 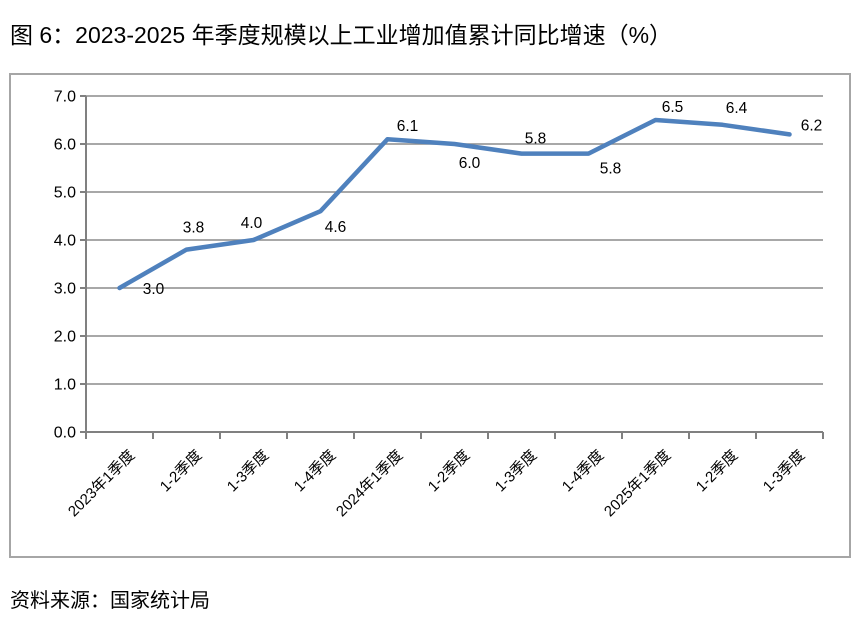 I want to click on svg-text: 4.6, so click(x=336, y=227).